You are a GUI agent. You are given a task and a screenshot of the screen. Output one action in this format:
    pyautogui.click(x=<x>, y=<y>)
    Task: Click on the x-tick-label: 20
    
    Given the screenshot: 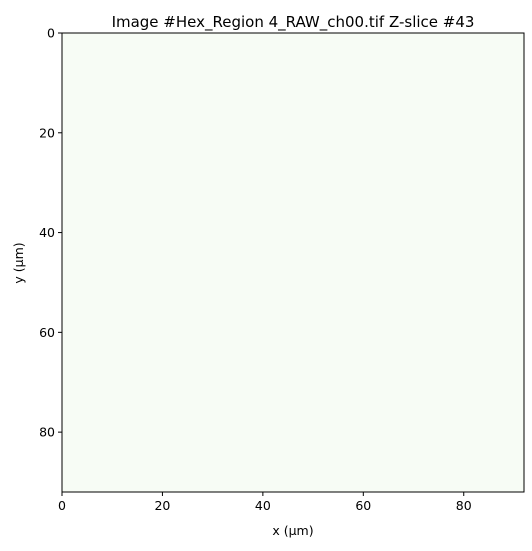 What is the action you would take?
    pyautogui.click(x=162, y=505)
    